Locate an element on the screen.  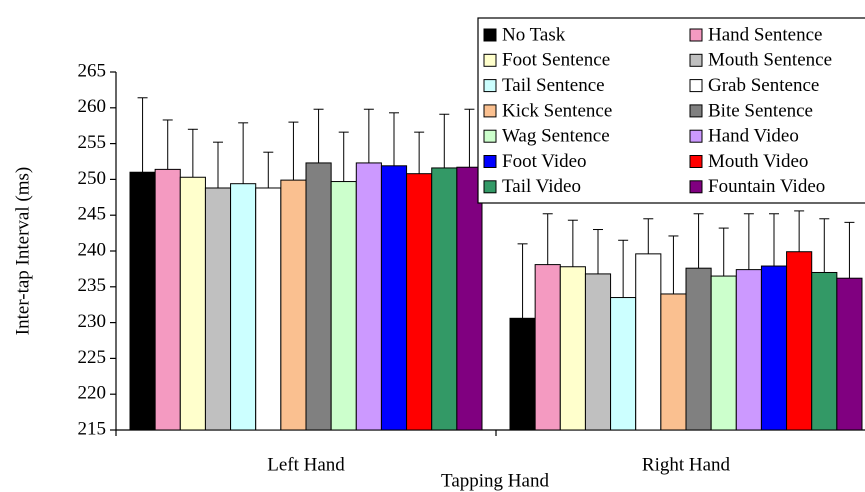
legend-label: Fountain Video is located at coordinates (766, 186).